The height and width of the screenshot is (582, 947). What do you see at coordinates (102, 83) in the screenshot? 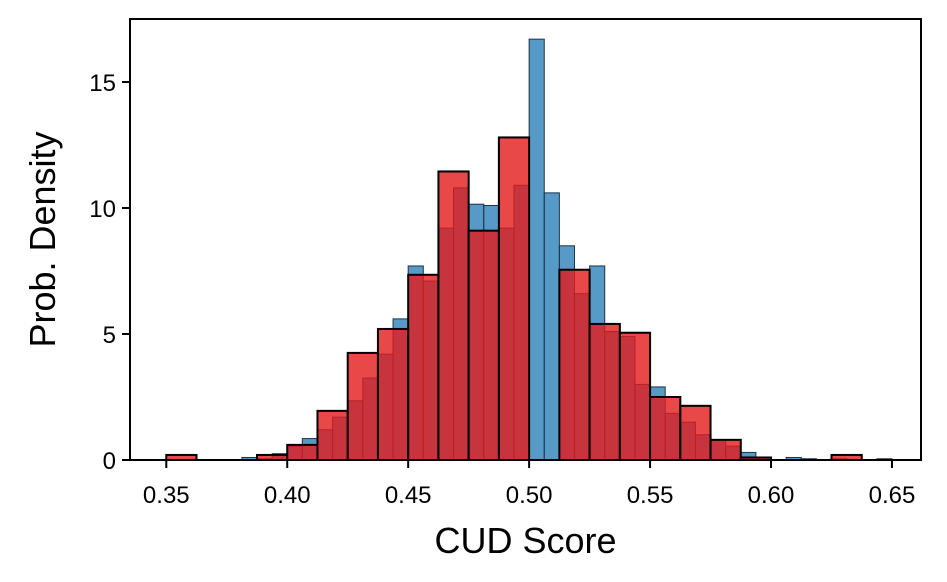
I see `y-tick-label: 15` at bounding box center [102, 83].